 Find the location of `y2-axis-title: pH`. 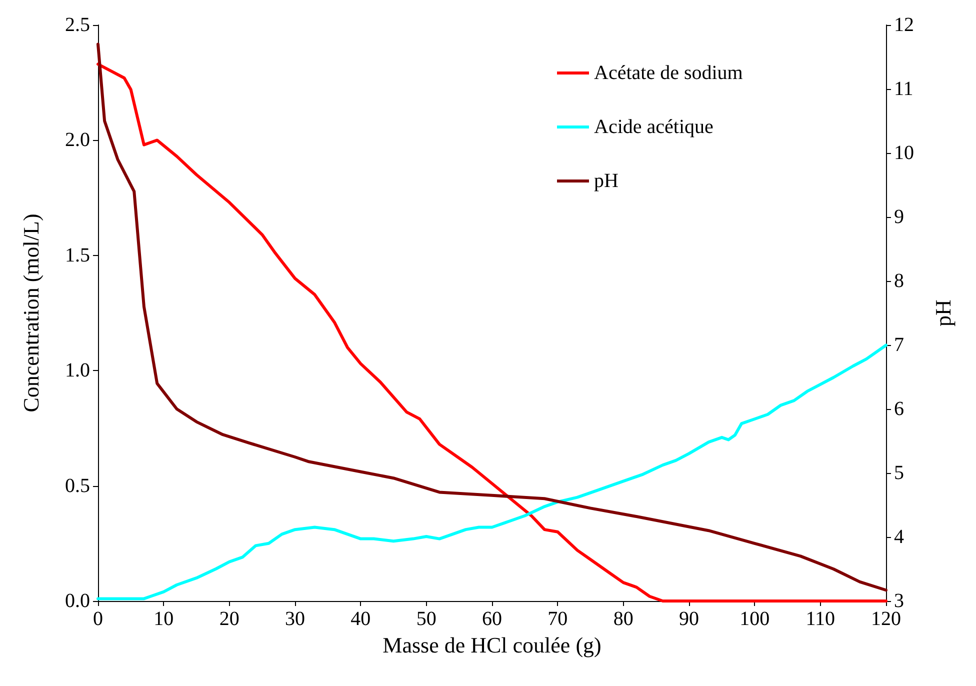

y2-axis-title: pH is located at coordinates (943, 312).